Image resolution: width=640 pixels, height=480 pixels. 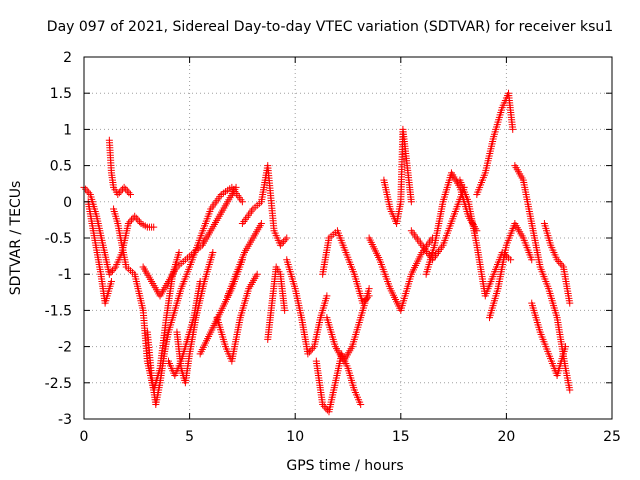 I want to click on x-axis-label: GPS time / hours, so click(x=344, y=466).